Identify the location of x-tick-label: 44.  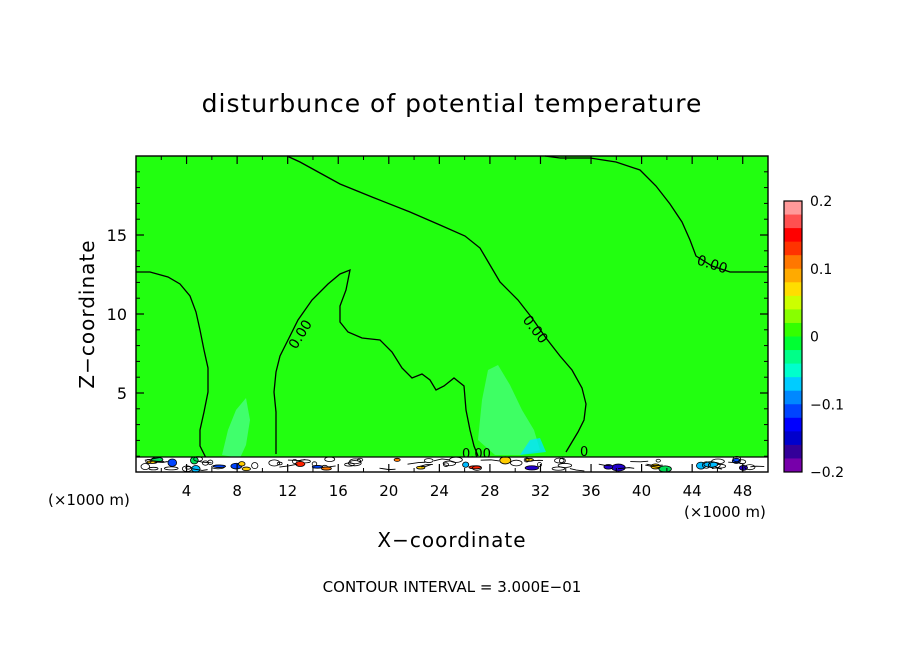
(692, 491).